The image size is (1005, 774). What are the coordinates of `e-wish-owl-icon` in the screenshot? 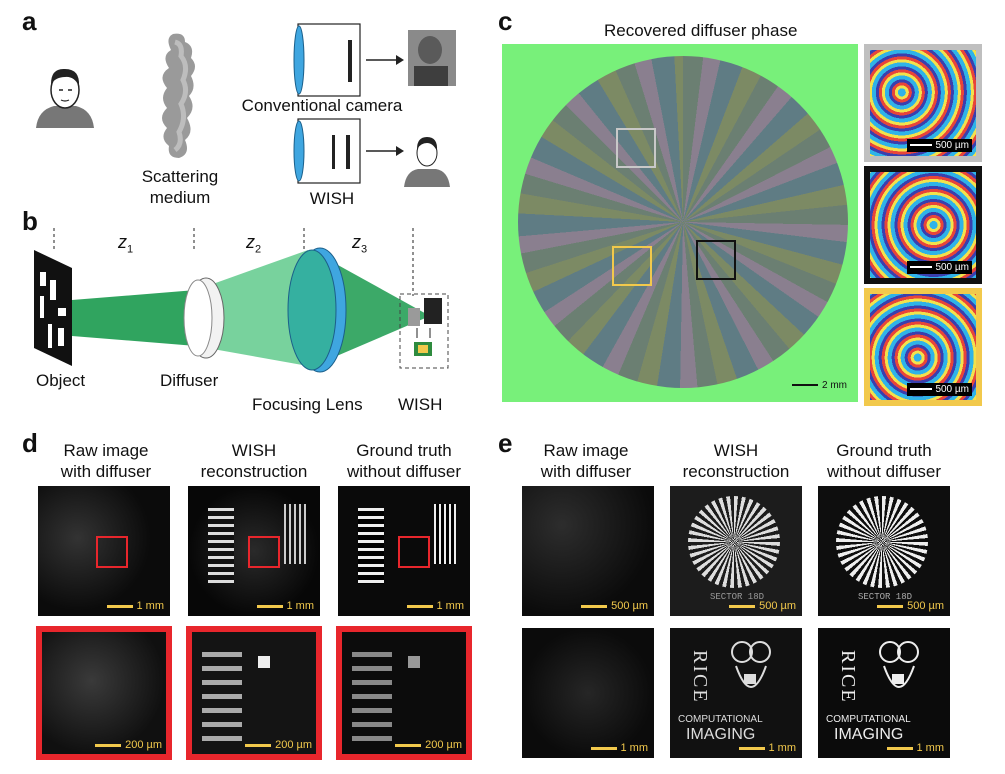 It's located at (751, 664).